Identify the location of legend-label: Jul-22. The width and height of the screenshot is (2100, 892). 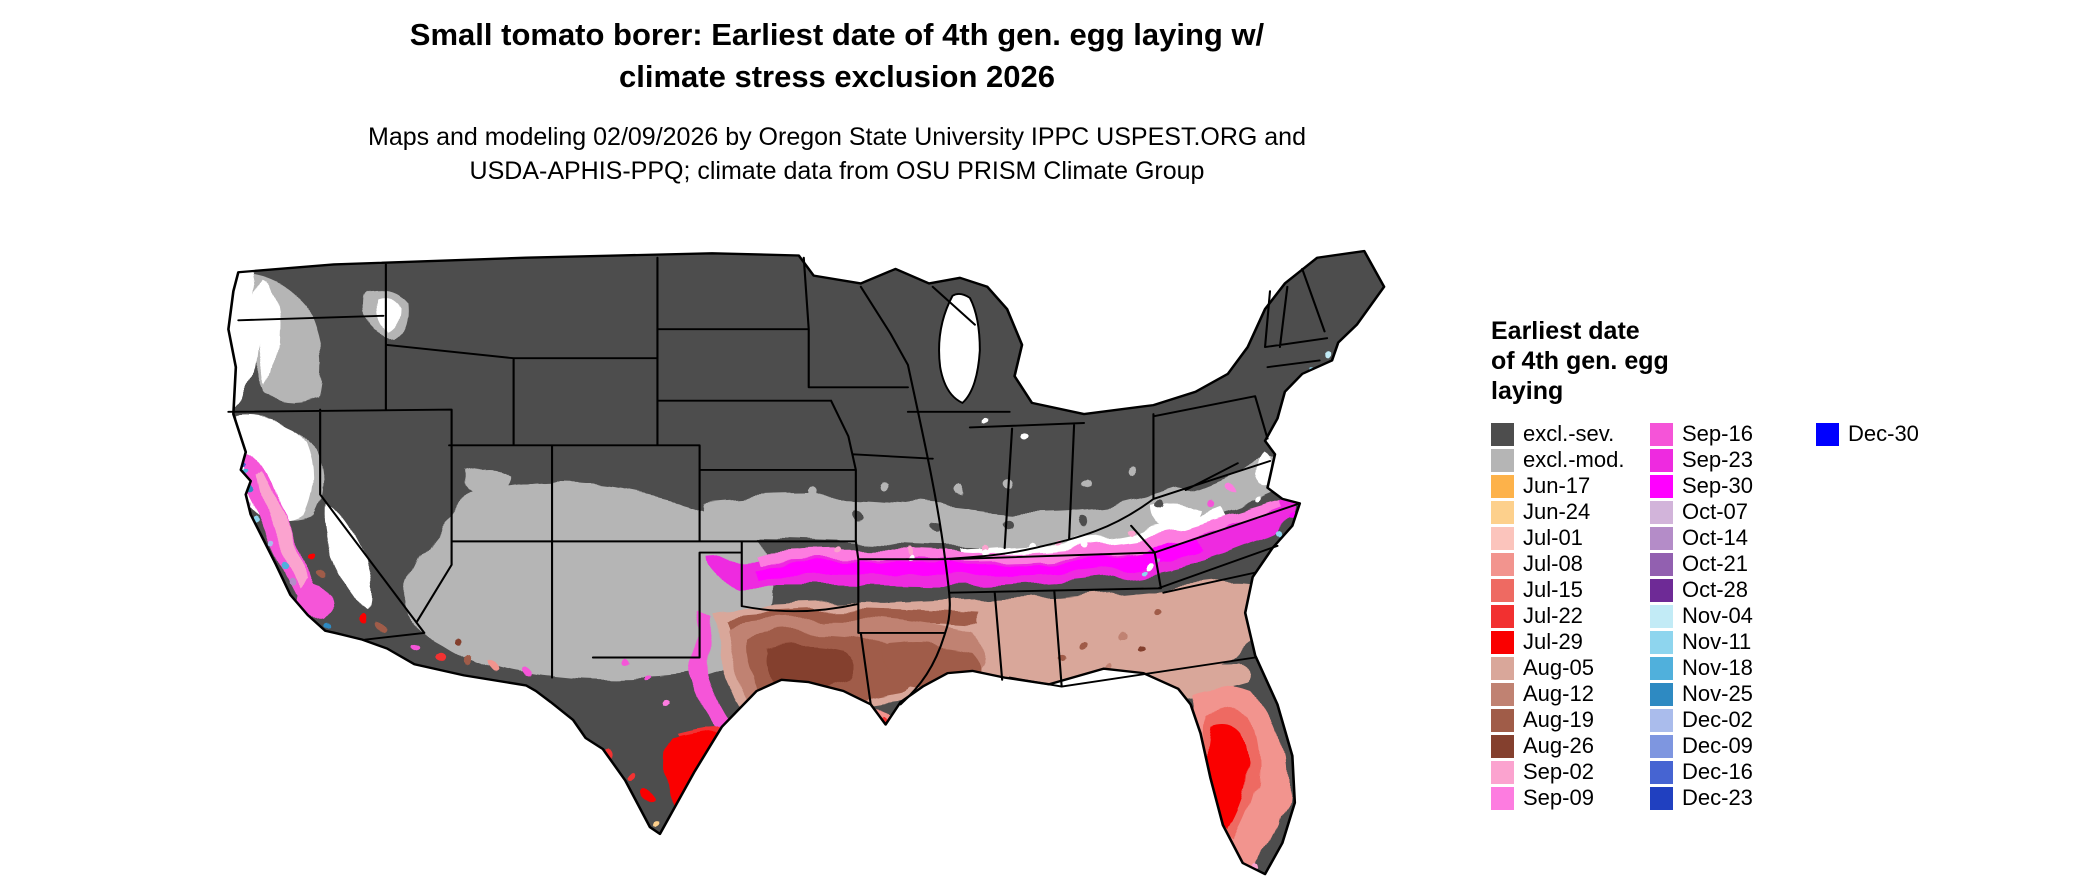
(1553, 615).